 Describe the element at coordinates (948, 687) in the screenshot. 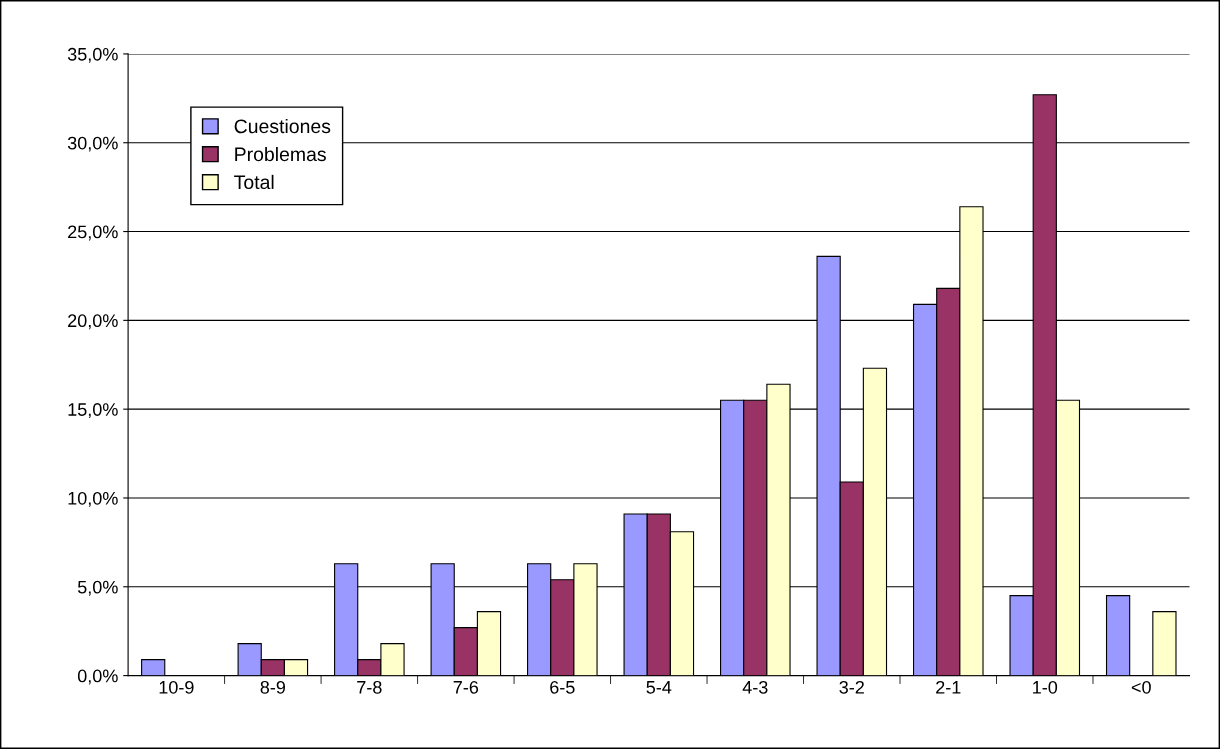

I see `x-tick-label: 2-1` at that location.